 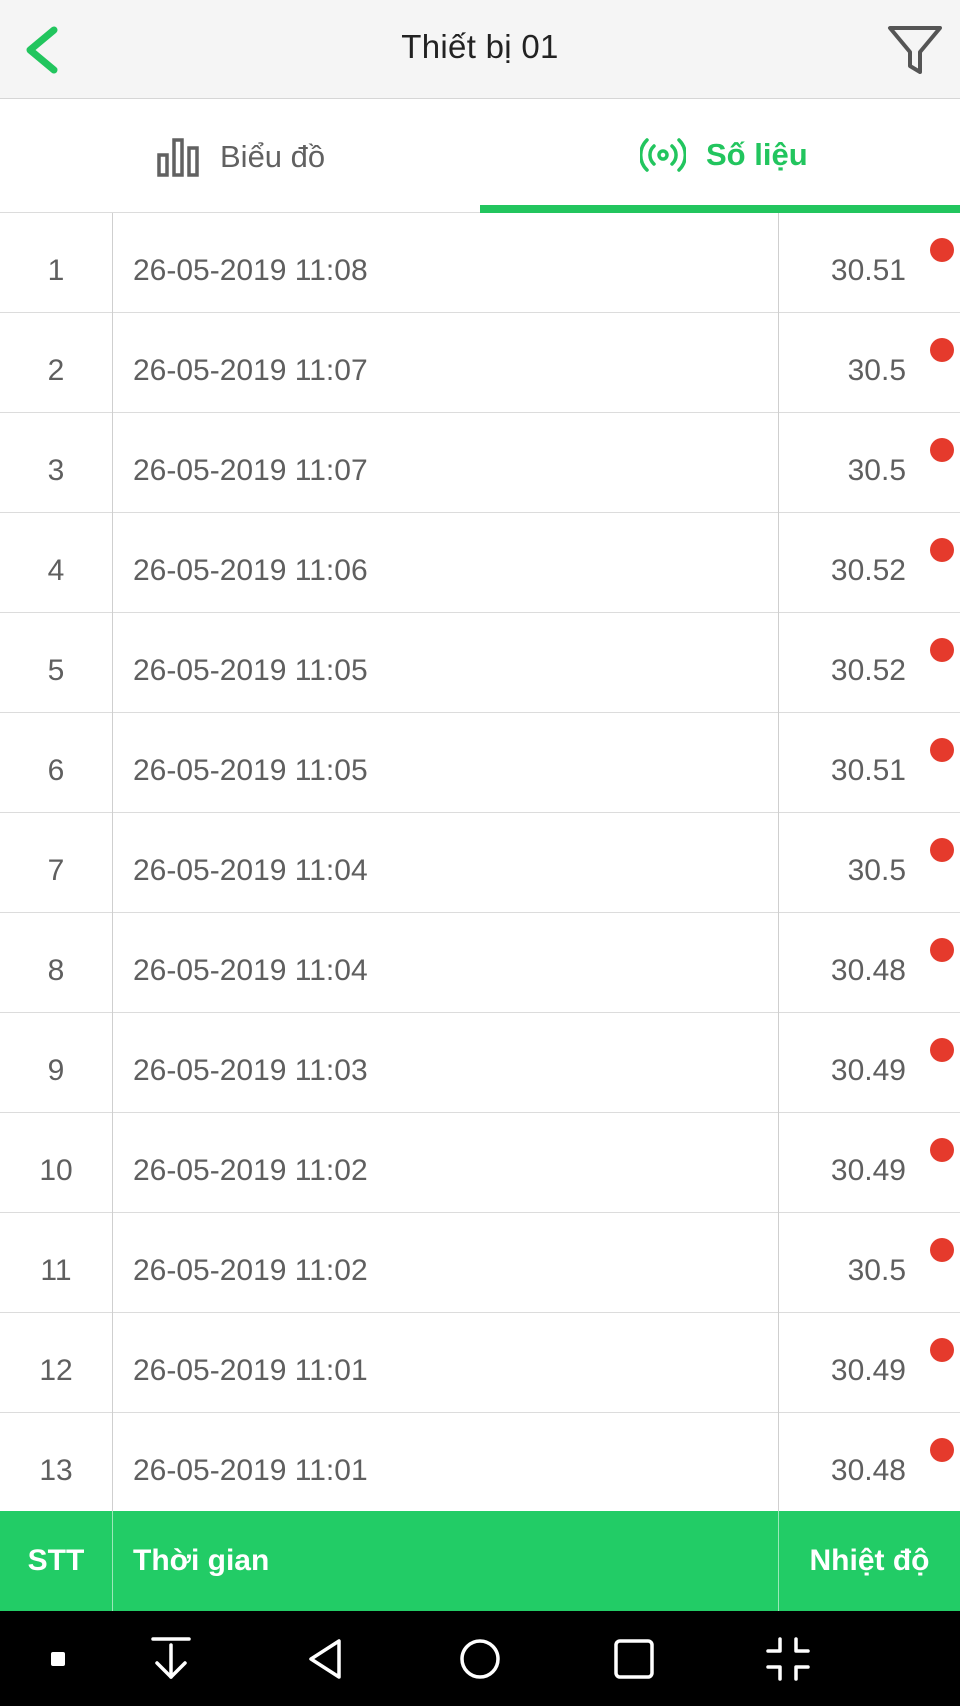 What do you see at coordinates (480, 1063) in the screenshot?
I see `table-row: 9 26-05-2019 11:03 30.49` at bounding box center [480, 1063].